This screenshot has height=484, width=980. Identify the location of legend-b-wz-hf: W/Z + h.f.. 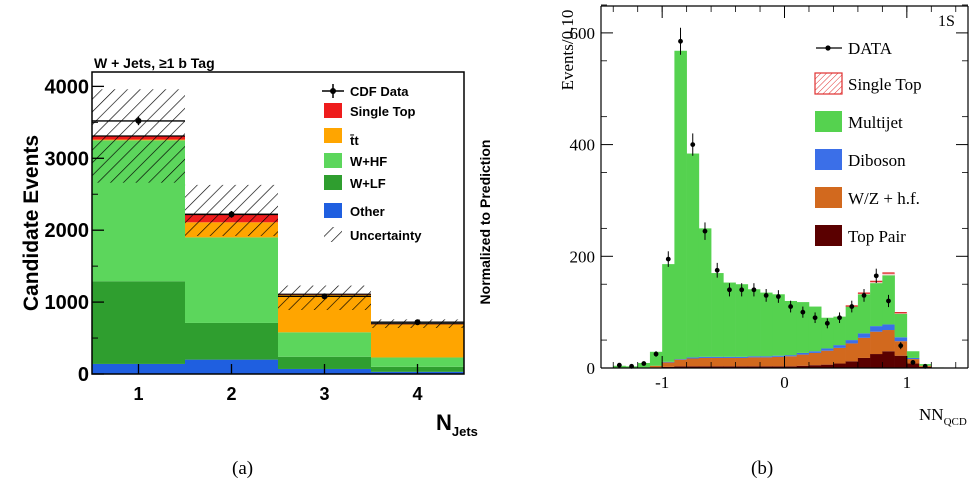
(867, 197).